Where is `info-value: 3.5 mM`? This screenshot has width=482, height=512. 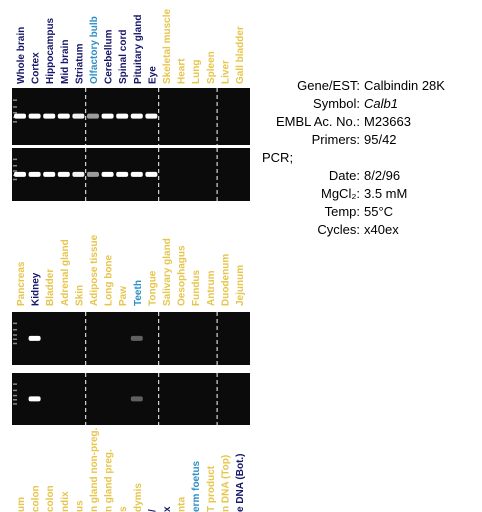 info-value: 3.5 mM is located at coordinates (385, 193).